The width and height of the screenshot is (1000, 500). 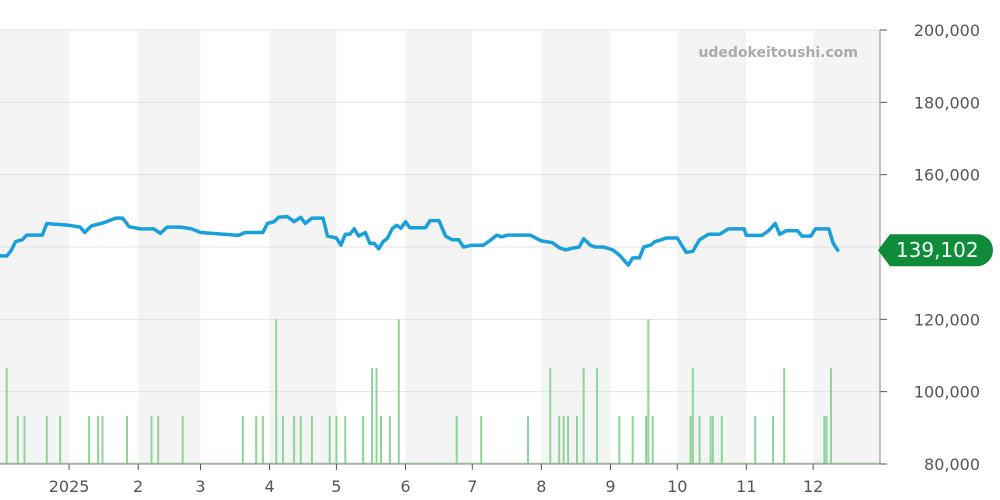 I want to click on x-tick-label: 5, so click(x=336, y=486).